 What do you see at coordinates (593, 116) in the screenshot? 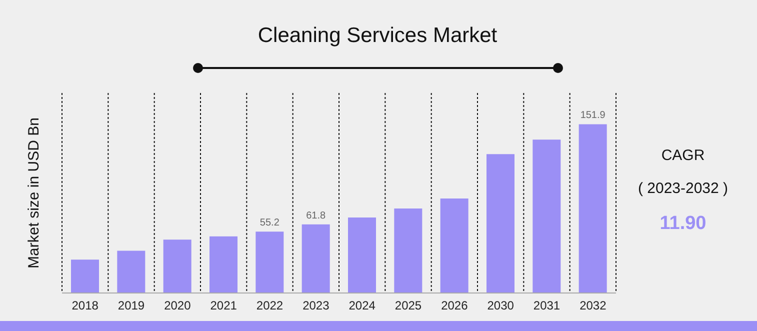
I see `data-label: 151.9` at bounding box center [593, 116].